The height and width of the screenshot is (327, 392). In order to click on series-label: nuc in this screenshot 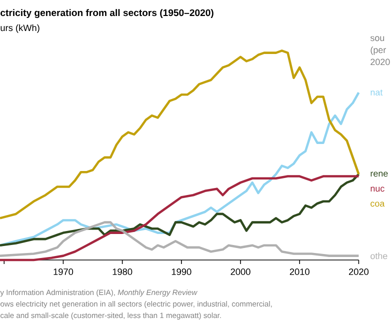, I will do `click(377, 189)`.